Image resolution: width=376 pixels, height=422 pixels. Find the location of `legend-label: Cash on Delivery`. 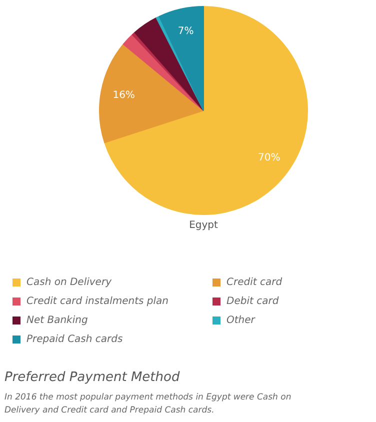

legend-label: Cash on Delivery is located at coordinates (69, 282).